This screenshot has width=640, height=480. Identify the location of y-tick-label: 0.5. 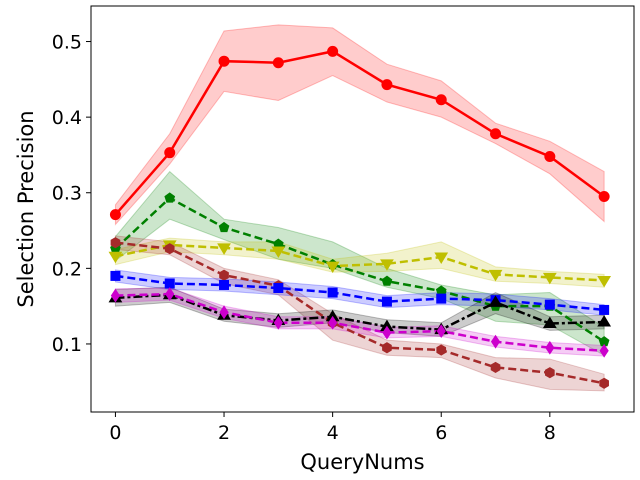
(67, 43).